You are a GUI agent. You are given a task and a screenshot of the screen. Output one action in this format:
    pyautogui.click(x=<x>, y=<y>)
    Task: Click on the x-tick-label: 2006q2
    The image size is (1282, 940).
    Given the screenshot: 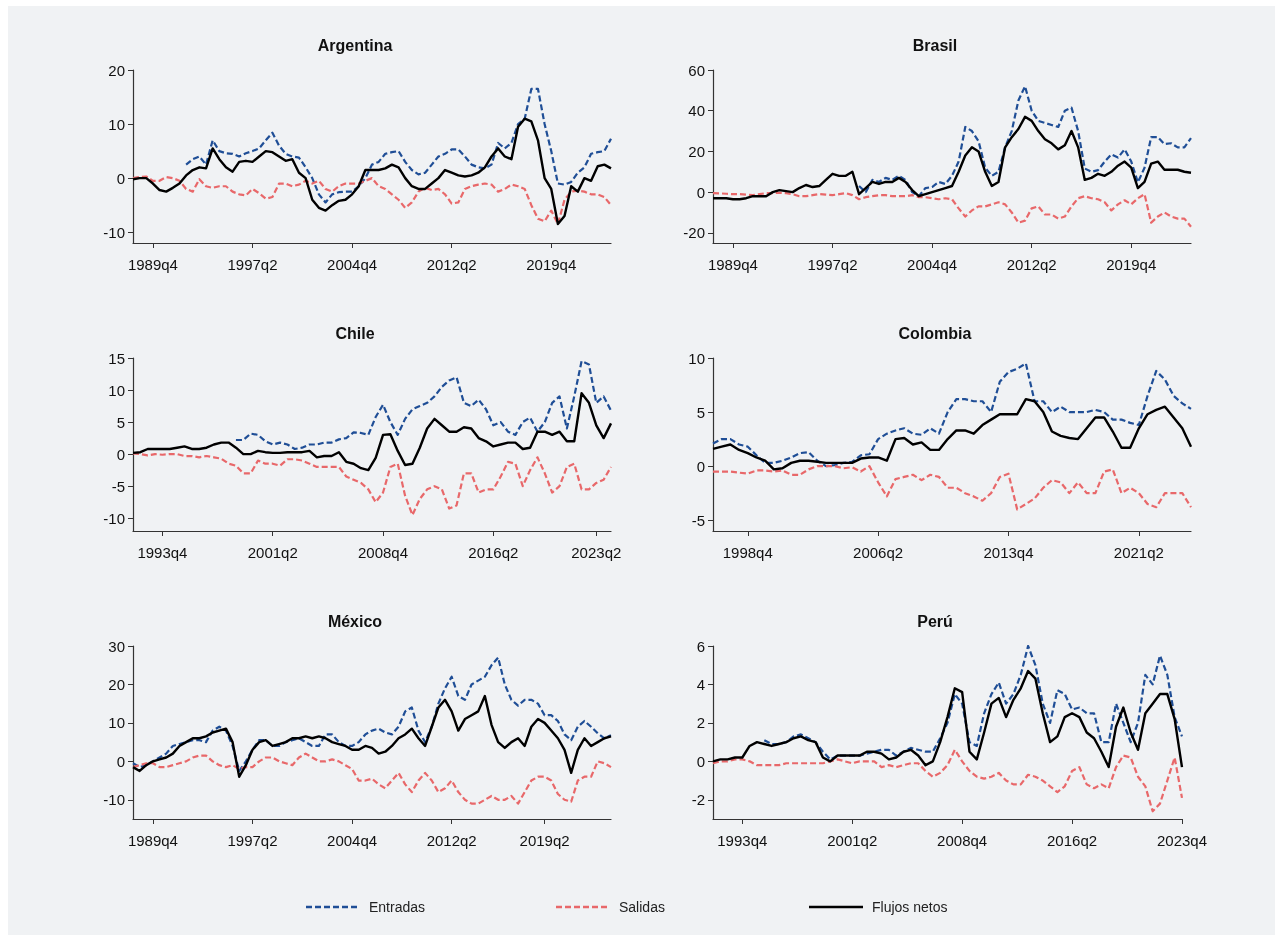 What is the action you would take?
    pyautogui.click(x=878, y=552)
    